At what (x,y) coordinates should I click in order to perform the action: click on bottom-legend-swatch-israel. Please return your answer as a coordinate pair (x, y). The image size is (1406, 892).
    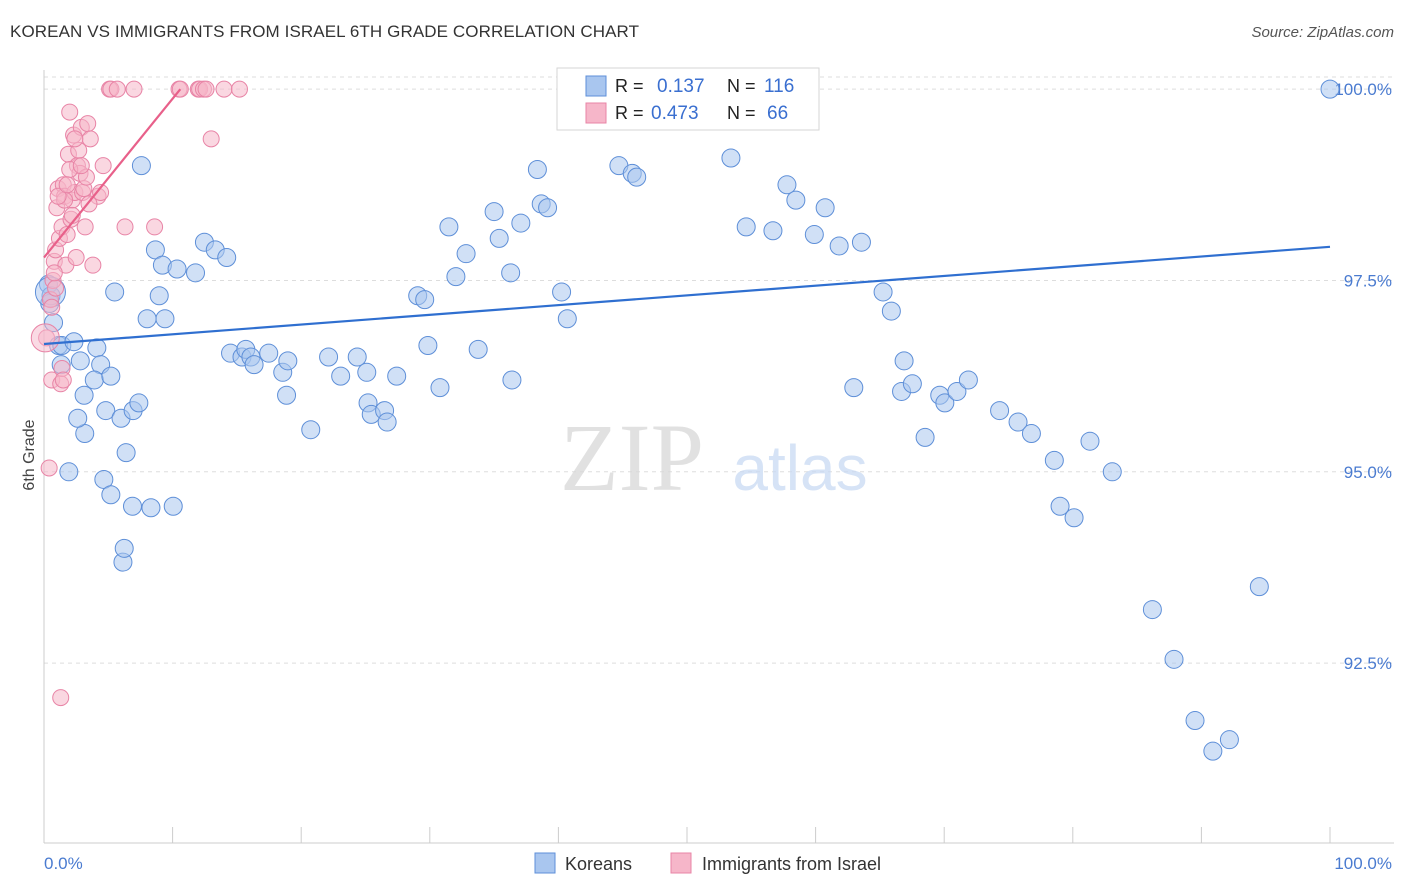
    Looking at the image, I should click on (681, 863).